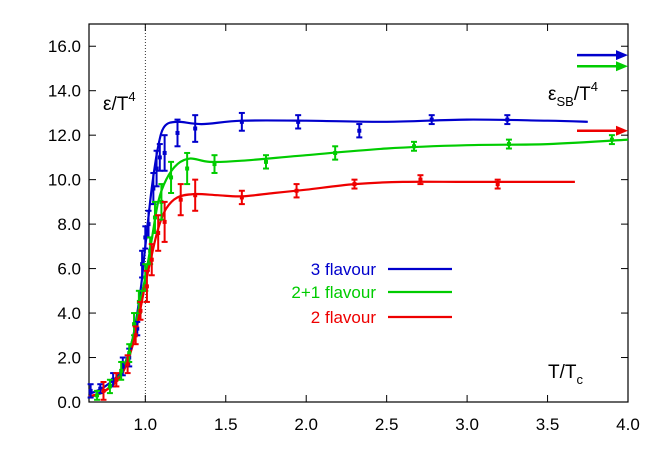 The width and height of the screenshot is (664, 458). Describe the element at coordinates (344, 269) in the screenshot. I see `three-flavour-legend-label: 3 flavour` at that location.